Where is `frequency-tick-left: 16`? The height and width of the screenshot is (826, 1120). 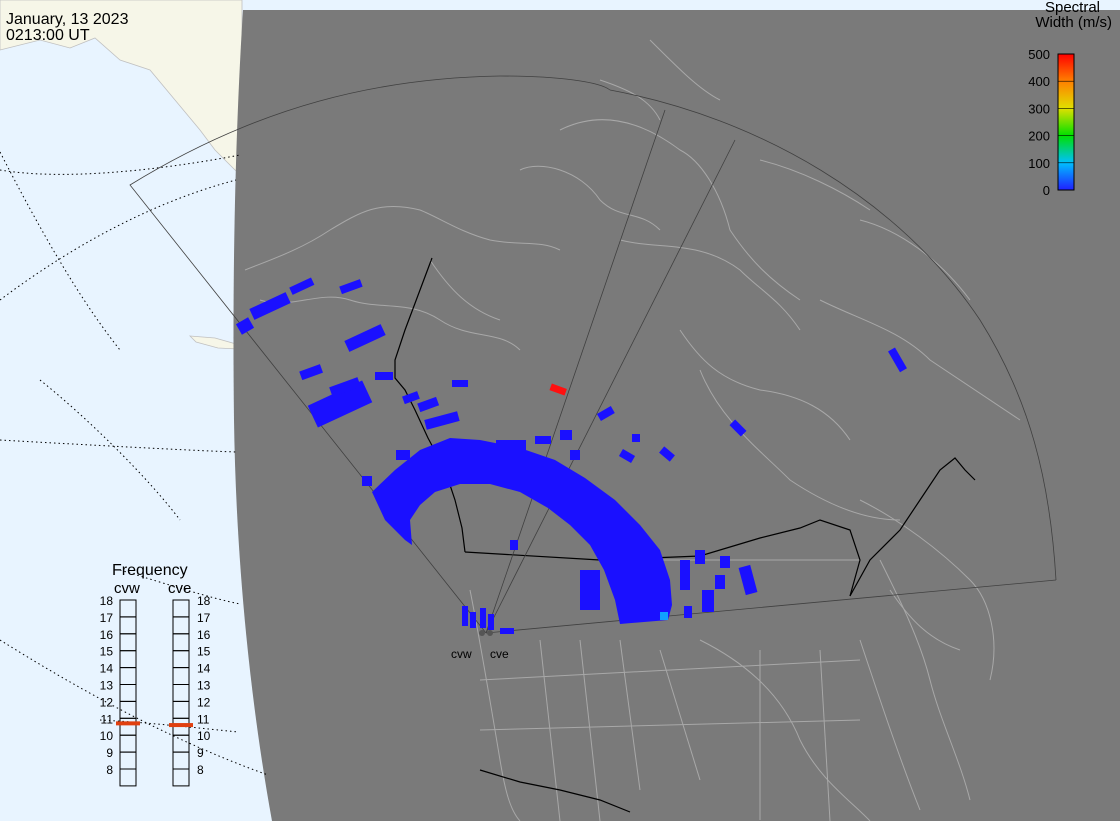 frequency-tick-left: 16 is located at coordinates (107, 635).